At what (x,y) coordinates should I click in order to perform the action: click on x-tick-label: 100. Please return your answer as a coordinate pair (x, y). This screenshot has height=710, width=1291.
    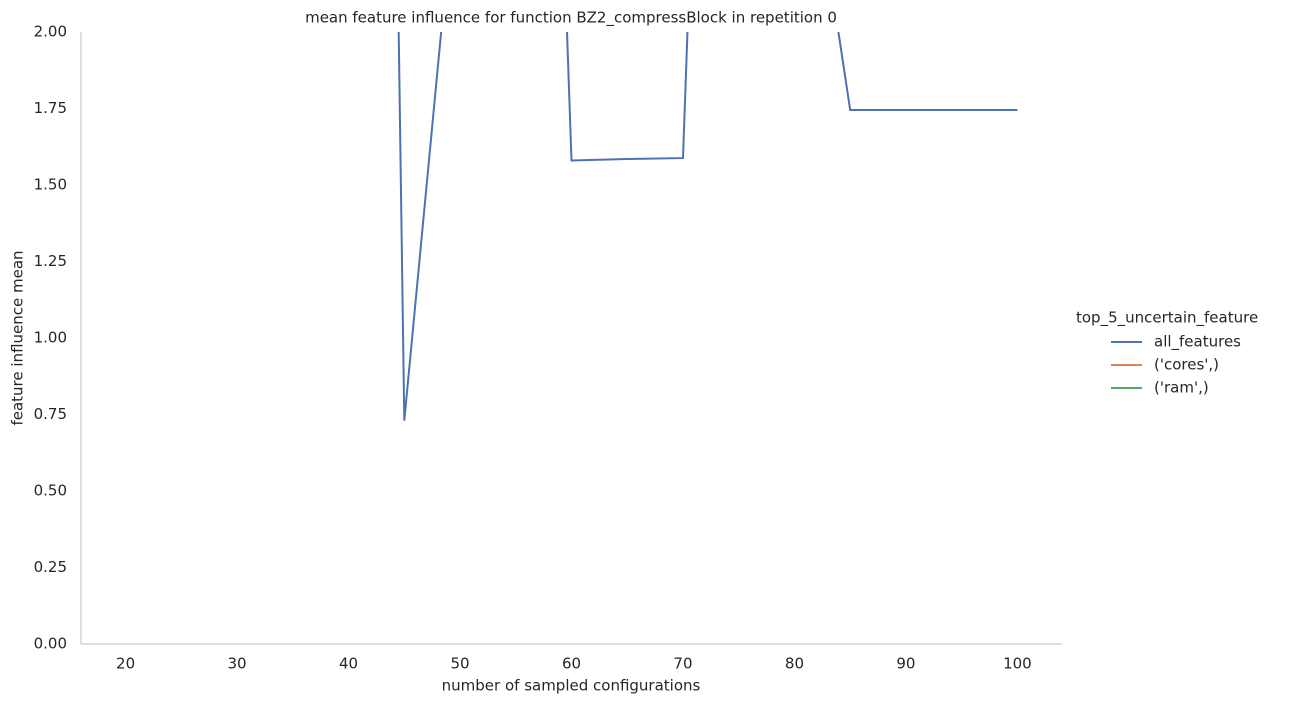
    Looking at the image, I should click on (1017, 664).